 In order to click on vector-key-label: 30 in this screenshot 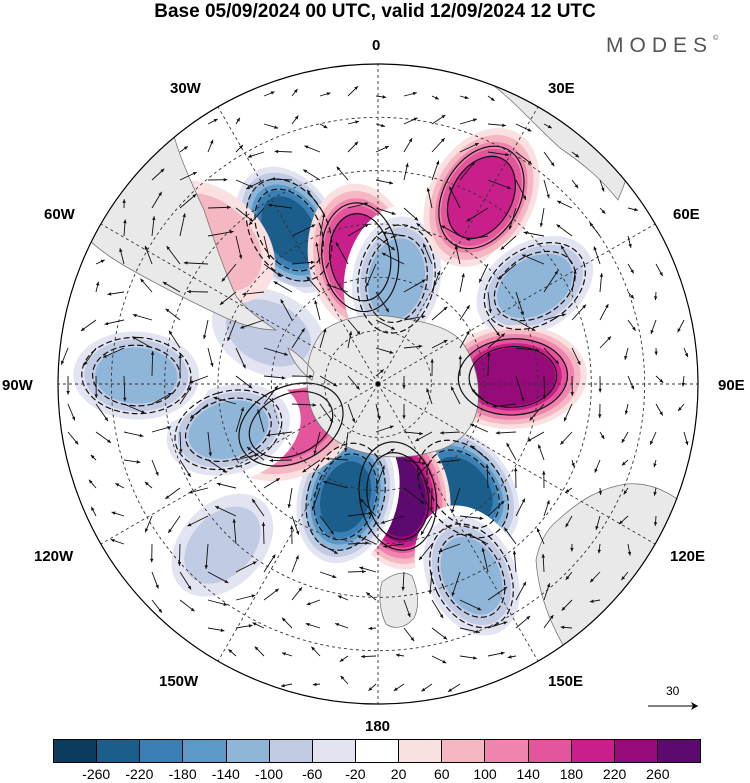, I will do `click(673, 691)`.